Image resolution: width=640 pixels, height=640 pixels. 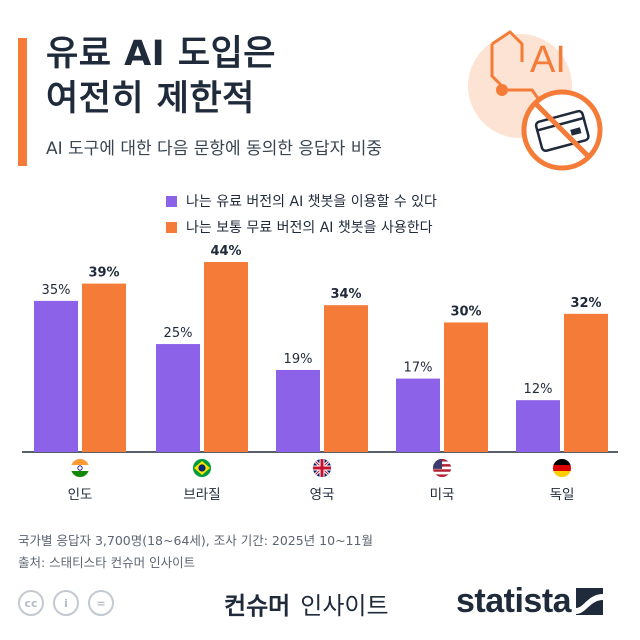 What do you see at coordinates (201, 495) in the screenshot?
I see `category-label-1: 브라질` at bounding box center [201, 495].